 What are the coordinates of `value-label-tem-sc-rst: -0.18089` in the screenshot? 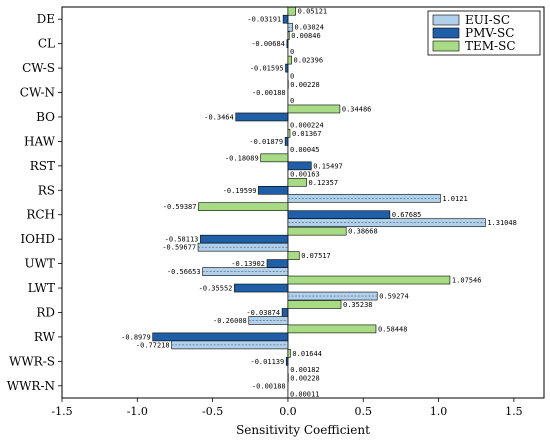 It's located at (242, 158).